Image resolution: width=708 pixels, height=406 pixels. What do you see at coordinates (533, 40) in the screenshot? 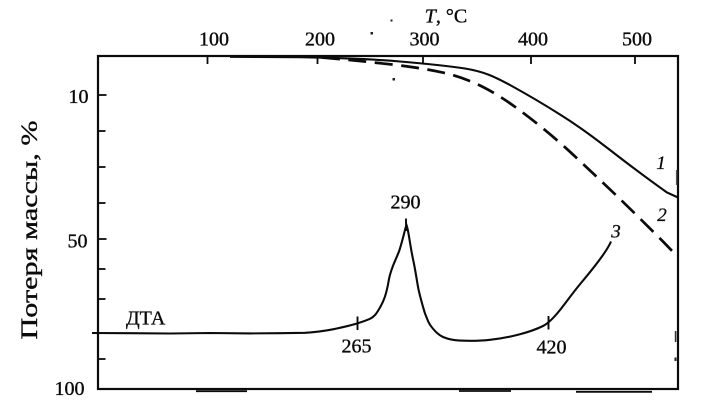
I see `svg-text: 400` at bounding box center [533, 40].